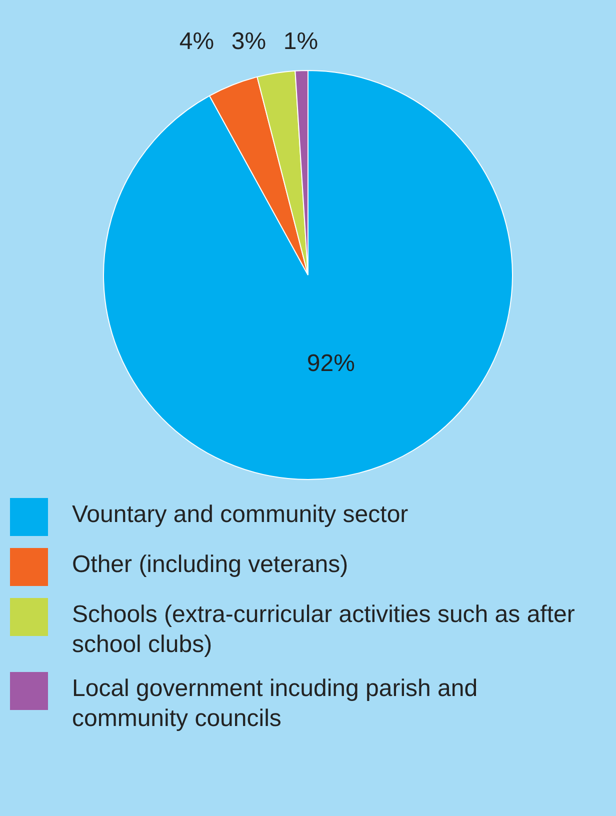  Describe the element at coordinates (300, 42) in the screenshot. I see `data-label: 1%` at that location.